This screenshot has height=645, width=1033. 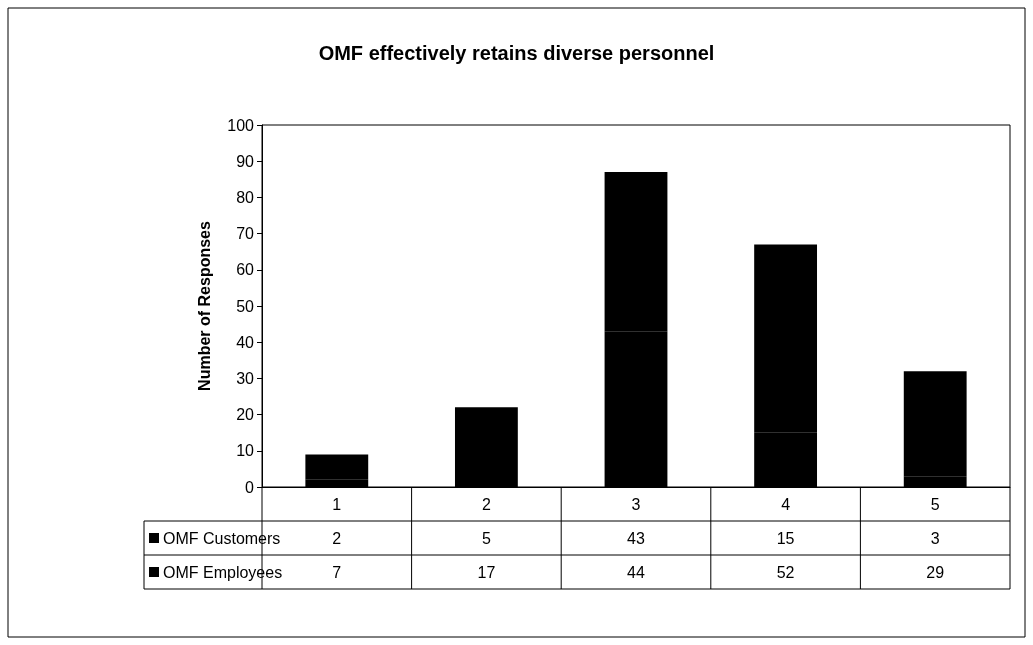 I want to click on x-tick-label: 1, so click(x=337, y=504).